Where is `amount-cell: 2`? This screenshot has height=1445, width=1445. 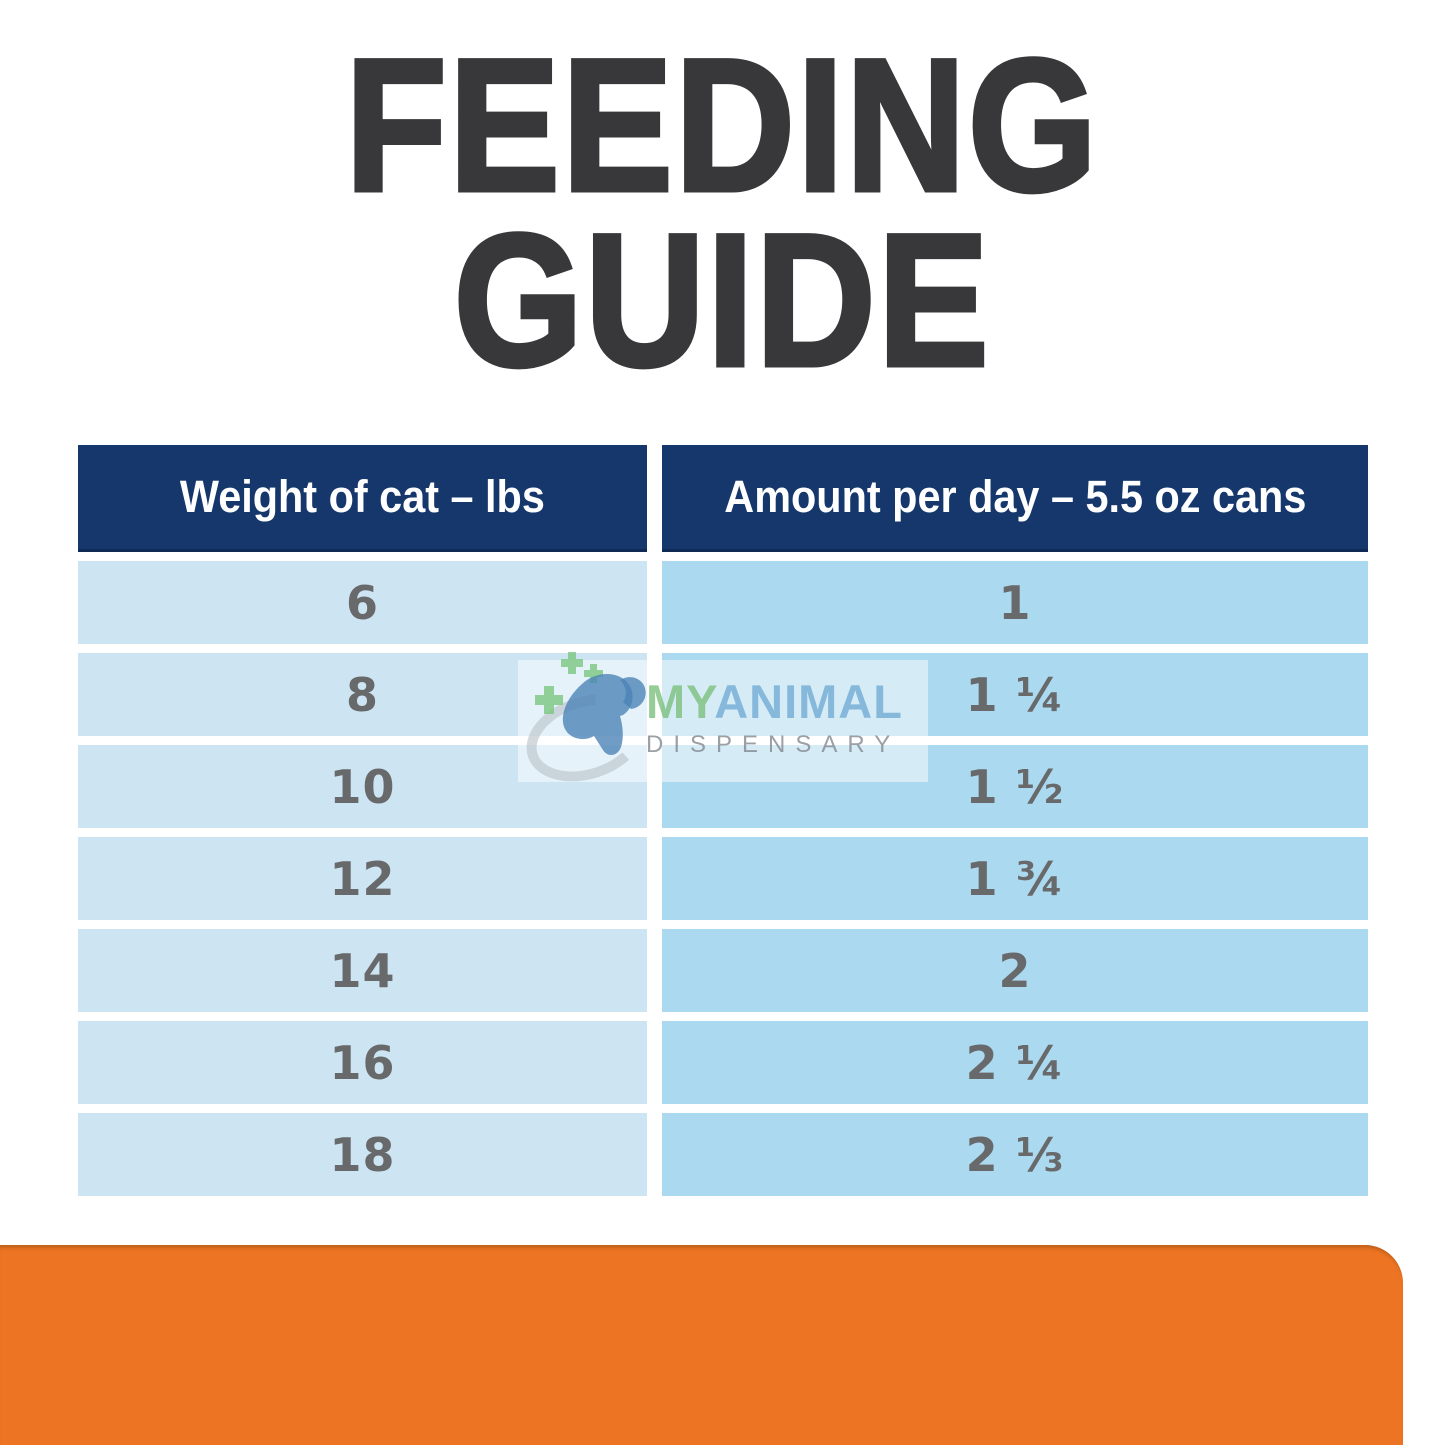
amount-cell: 2 is located at coordinates (1015, 970).